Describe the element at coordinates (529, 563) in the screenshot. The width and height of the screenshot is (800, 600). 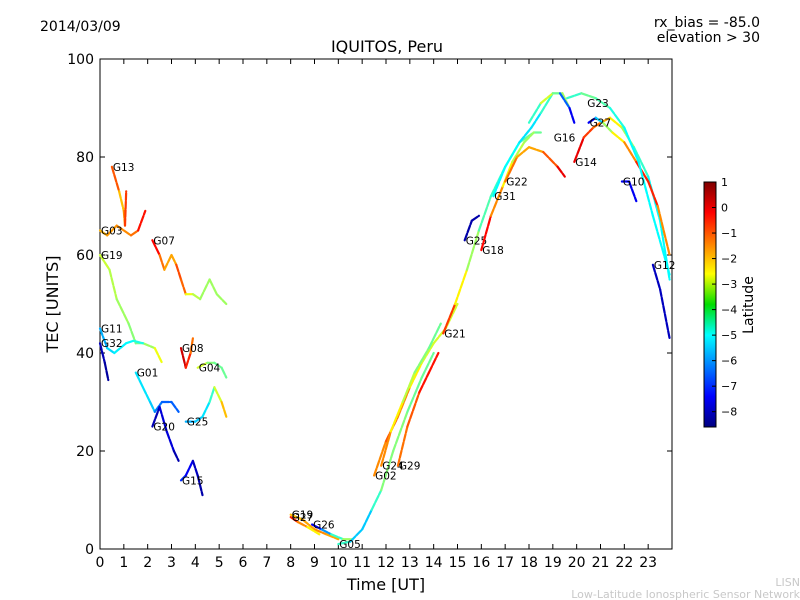
I see `x-tick-label: 18` at that location.